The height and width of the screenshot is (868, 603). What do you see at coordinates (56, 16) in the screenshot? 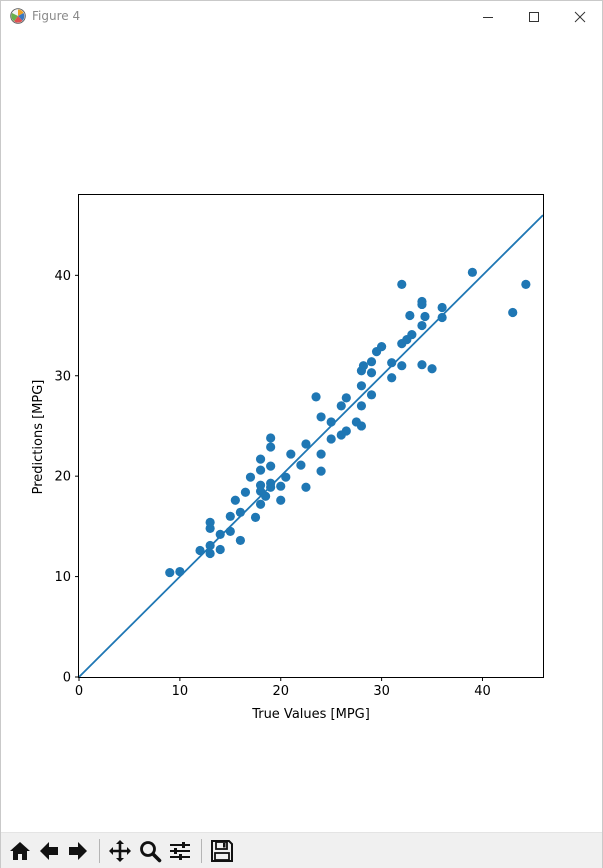
I see `window-title: Figure 4` at bounding box center [56, 16].